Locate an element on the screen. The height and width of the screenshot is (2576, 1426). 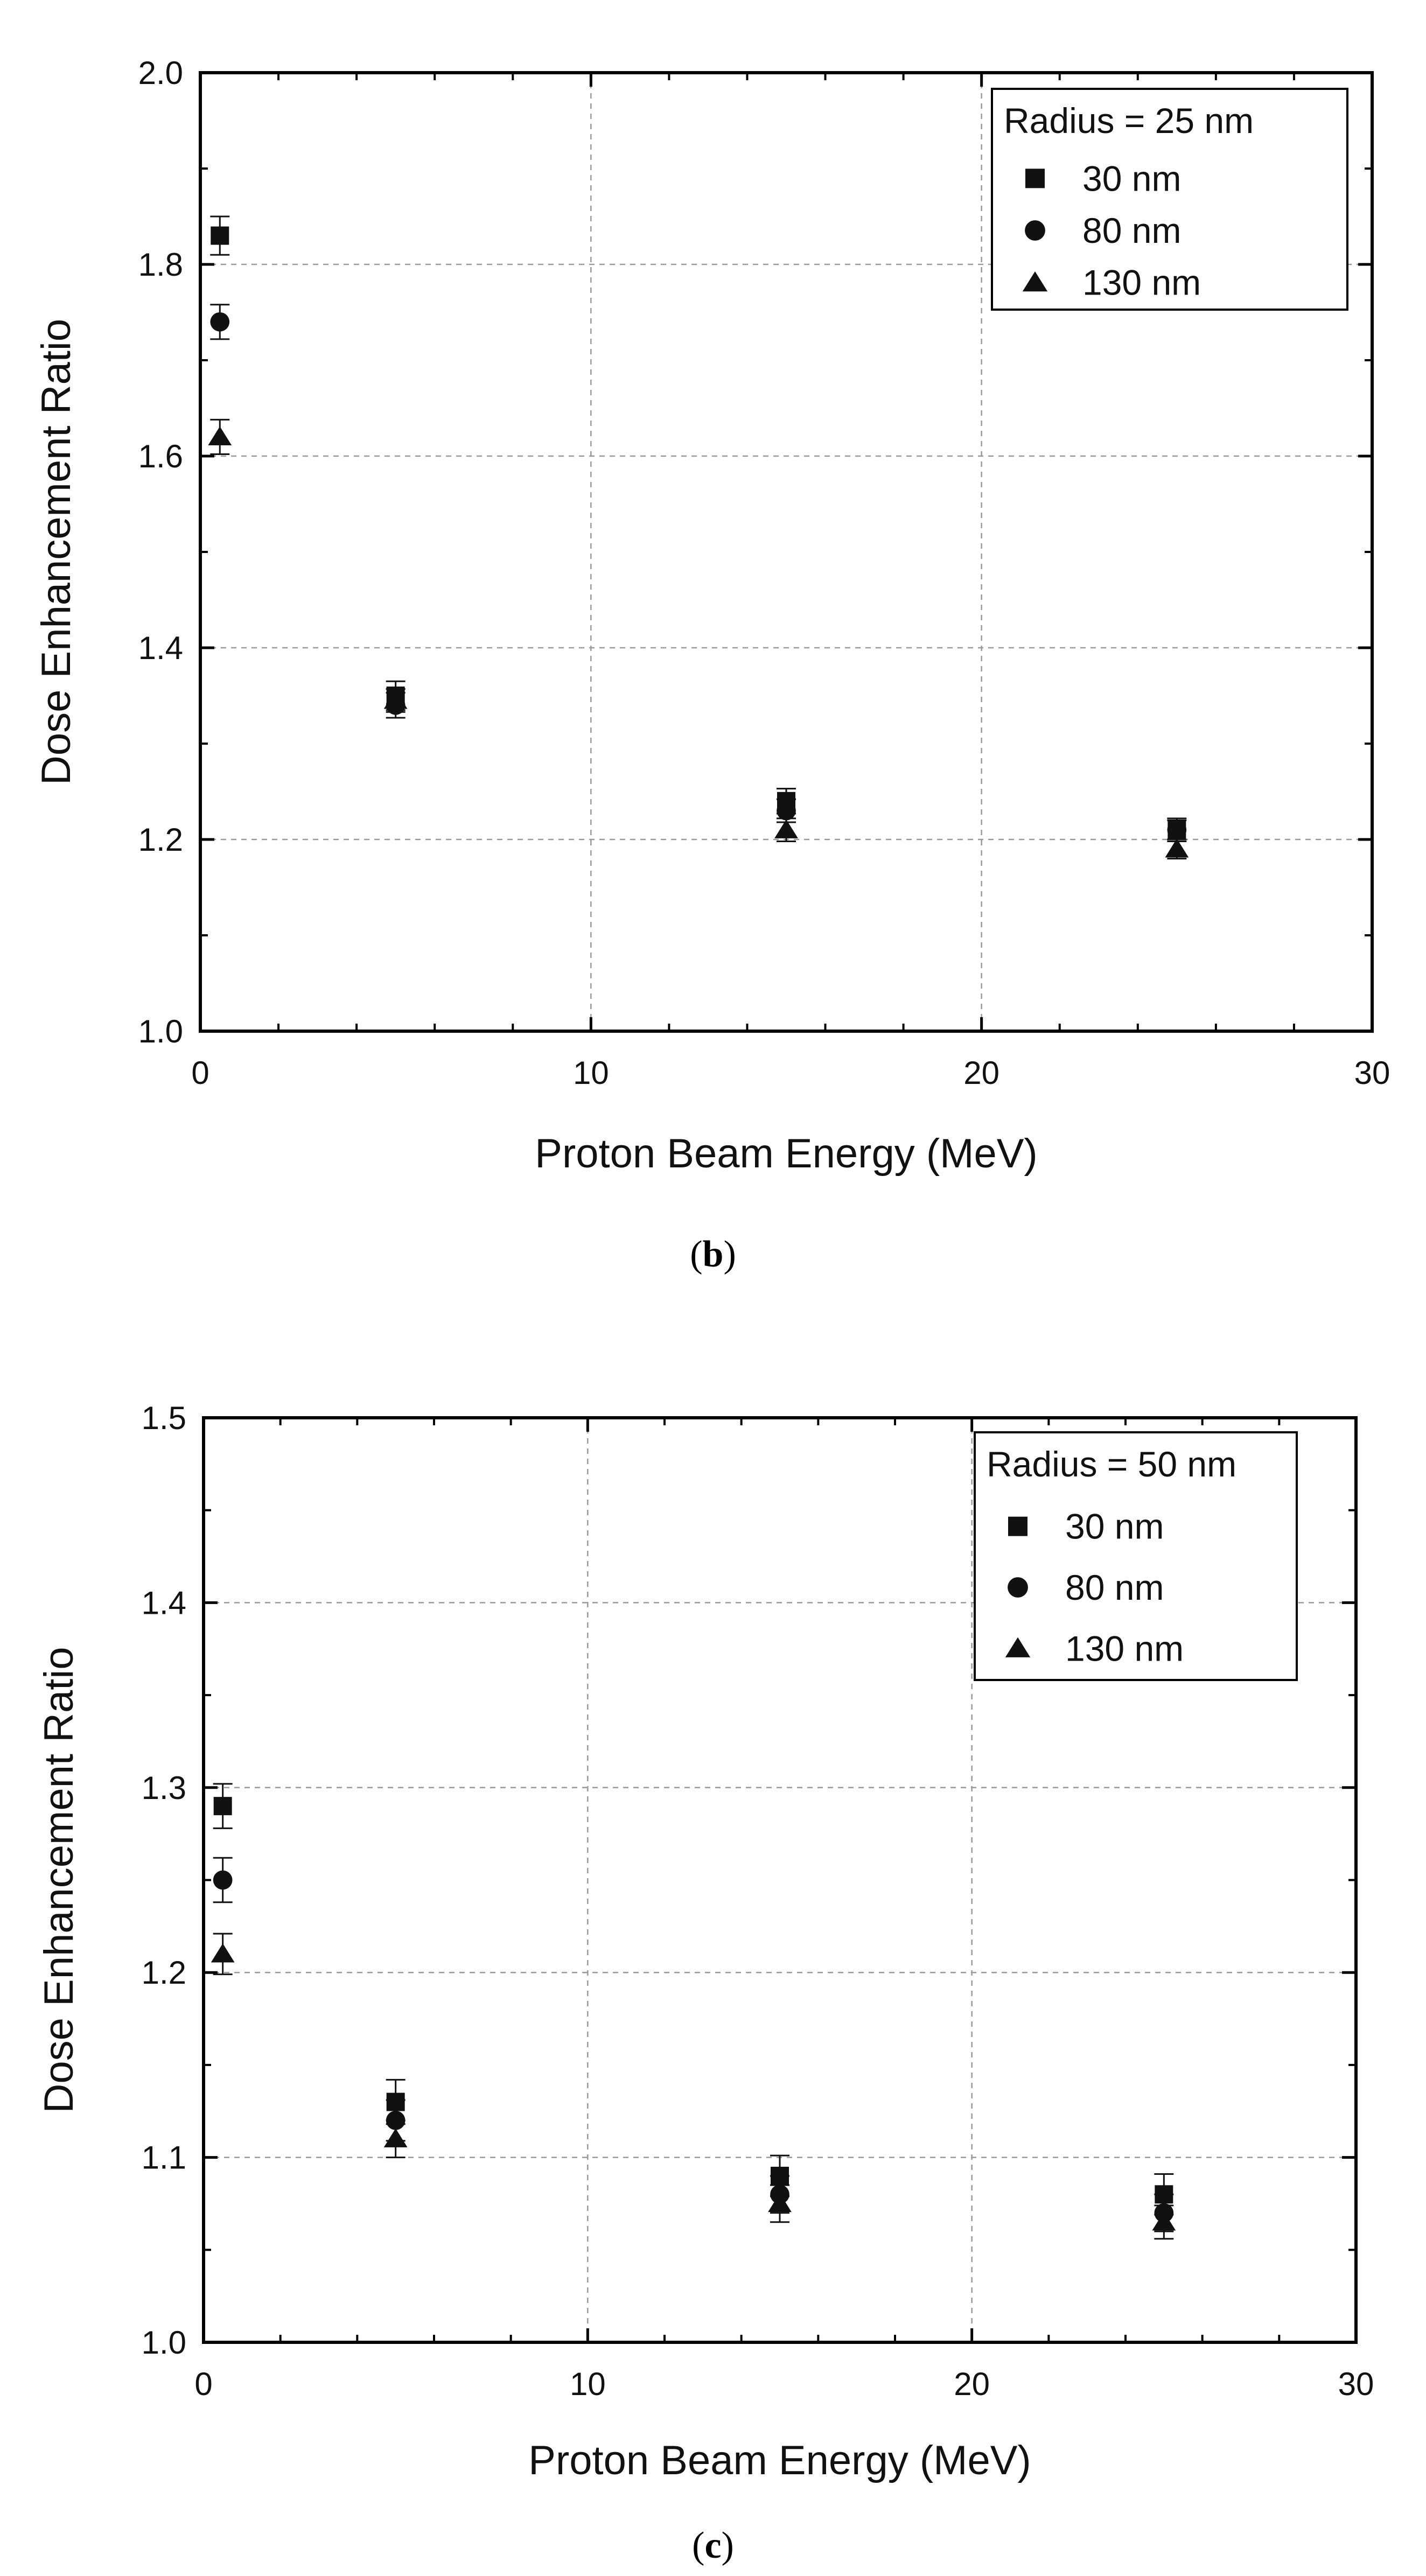
chart0-ytick-label-1: 1.2 is located at coordinates (160, 840).